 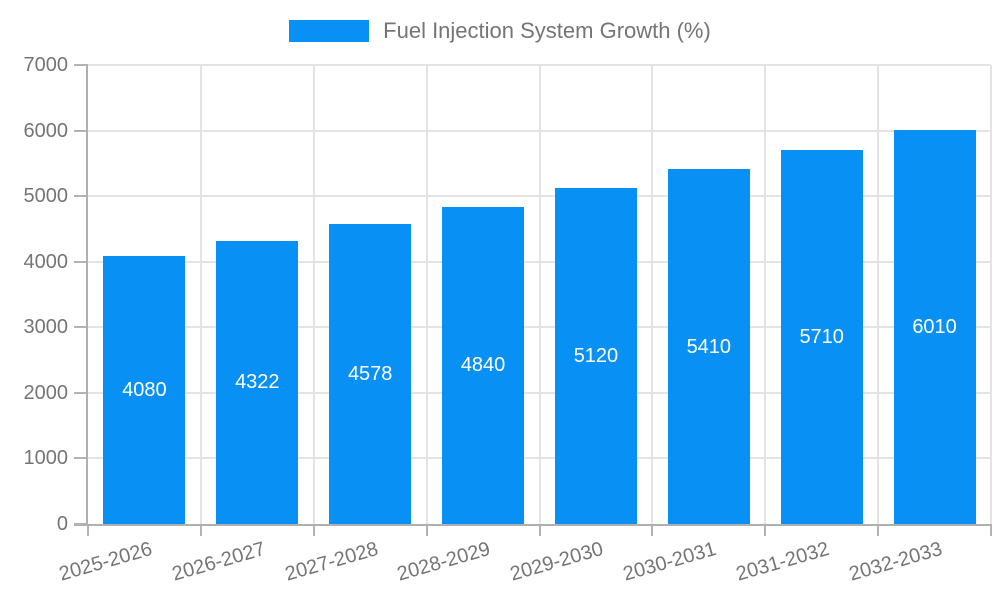 I want to click on bar-value-label: 4322, so click(x=257, y=382).